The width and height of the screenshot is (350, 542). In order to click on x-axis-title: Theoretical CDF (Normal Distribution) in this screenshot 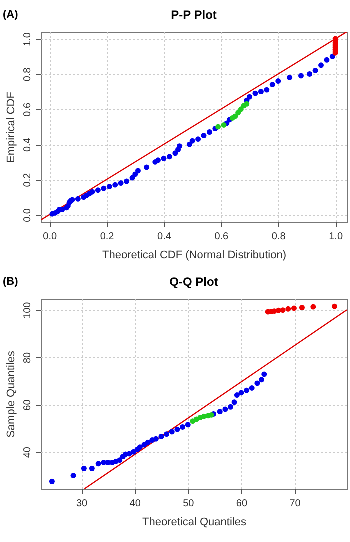, I will do `click(194, 256)`.